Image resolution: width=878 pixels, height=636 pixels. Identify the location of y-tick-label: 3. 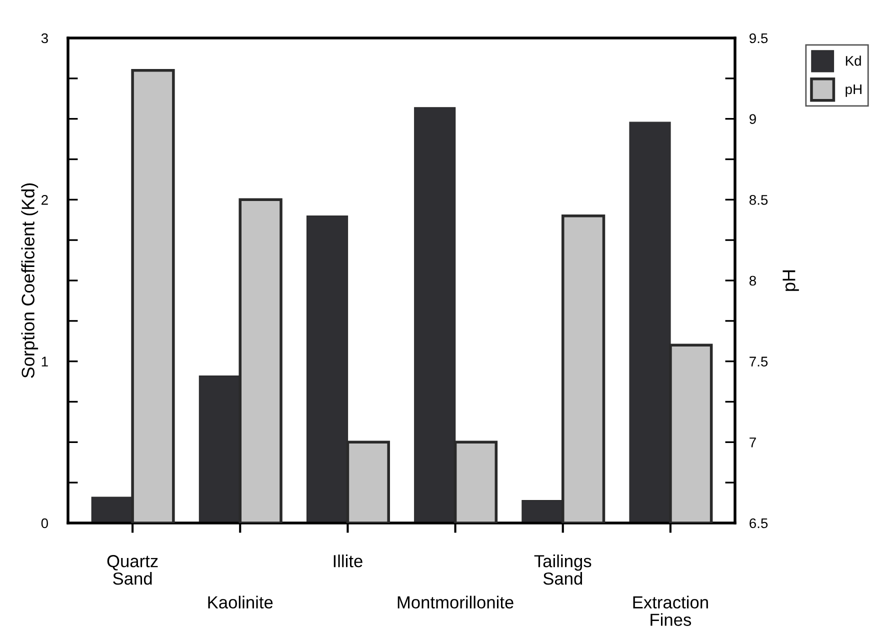
(44, 38).